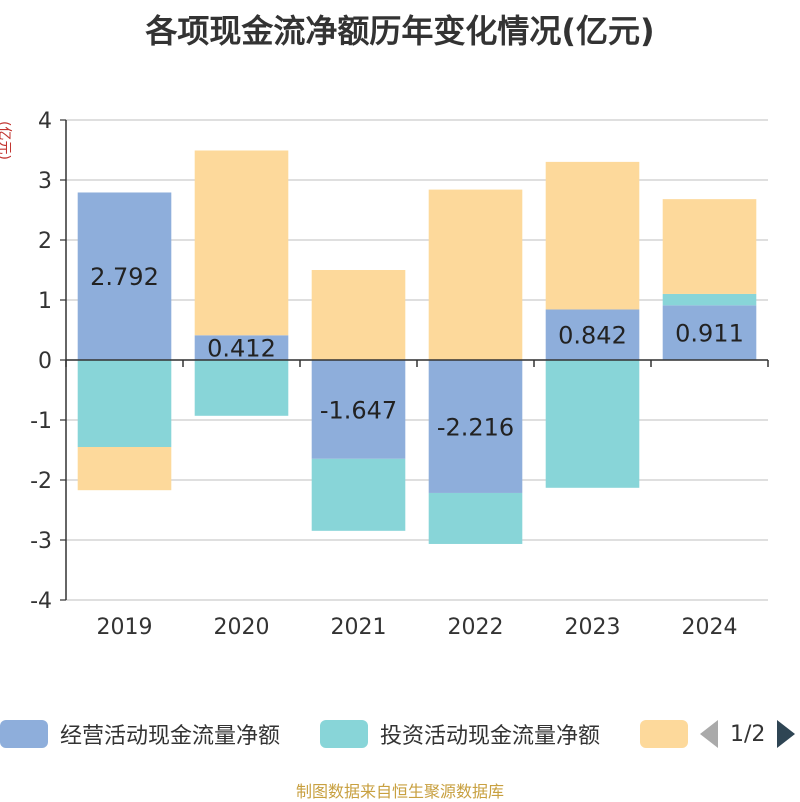 The image size is (800, 802). Describe the element at coordinates (476, 627) in the screenshot. I see `x-tick-label-2022: 2022` at that location.